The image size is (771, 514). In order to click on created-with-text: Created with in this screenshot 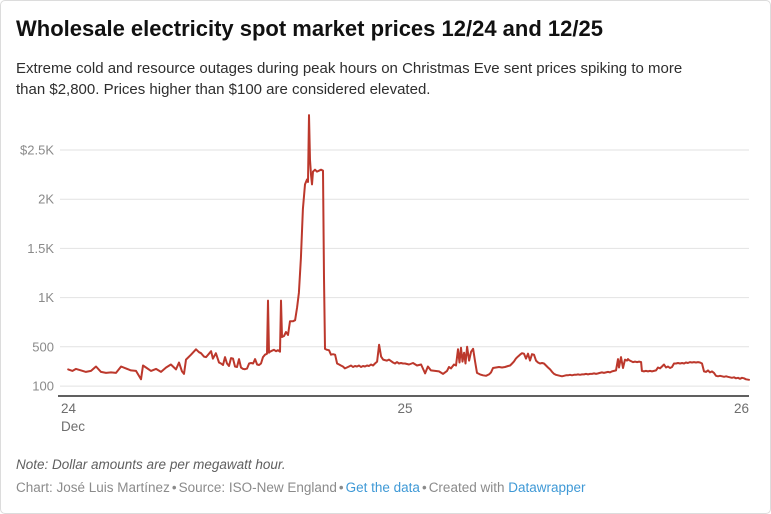, I will do `click(466, 487)`.